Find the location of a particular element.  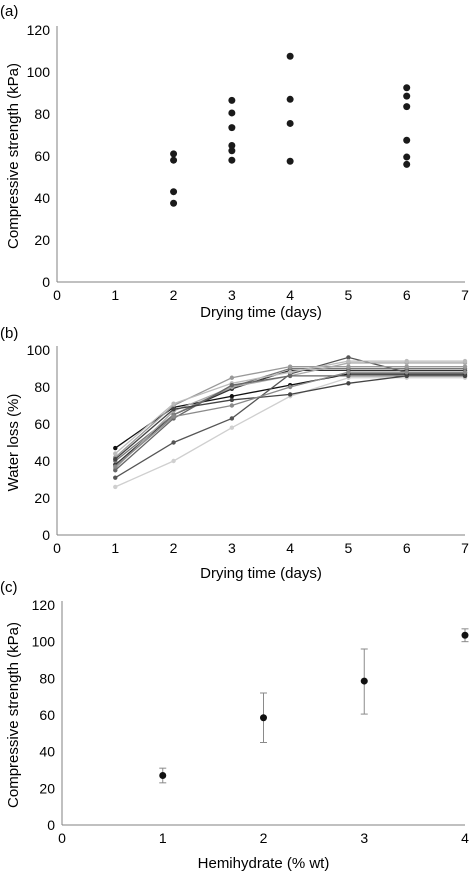

panel-c-y-tick-label: 120 is located at coordinates (44, 605).